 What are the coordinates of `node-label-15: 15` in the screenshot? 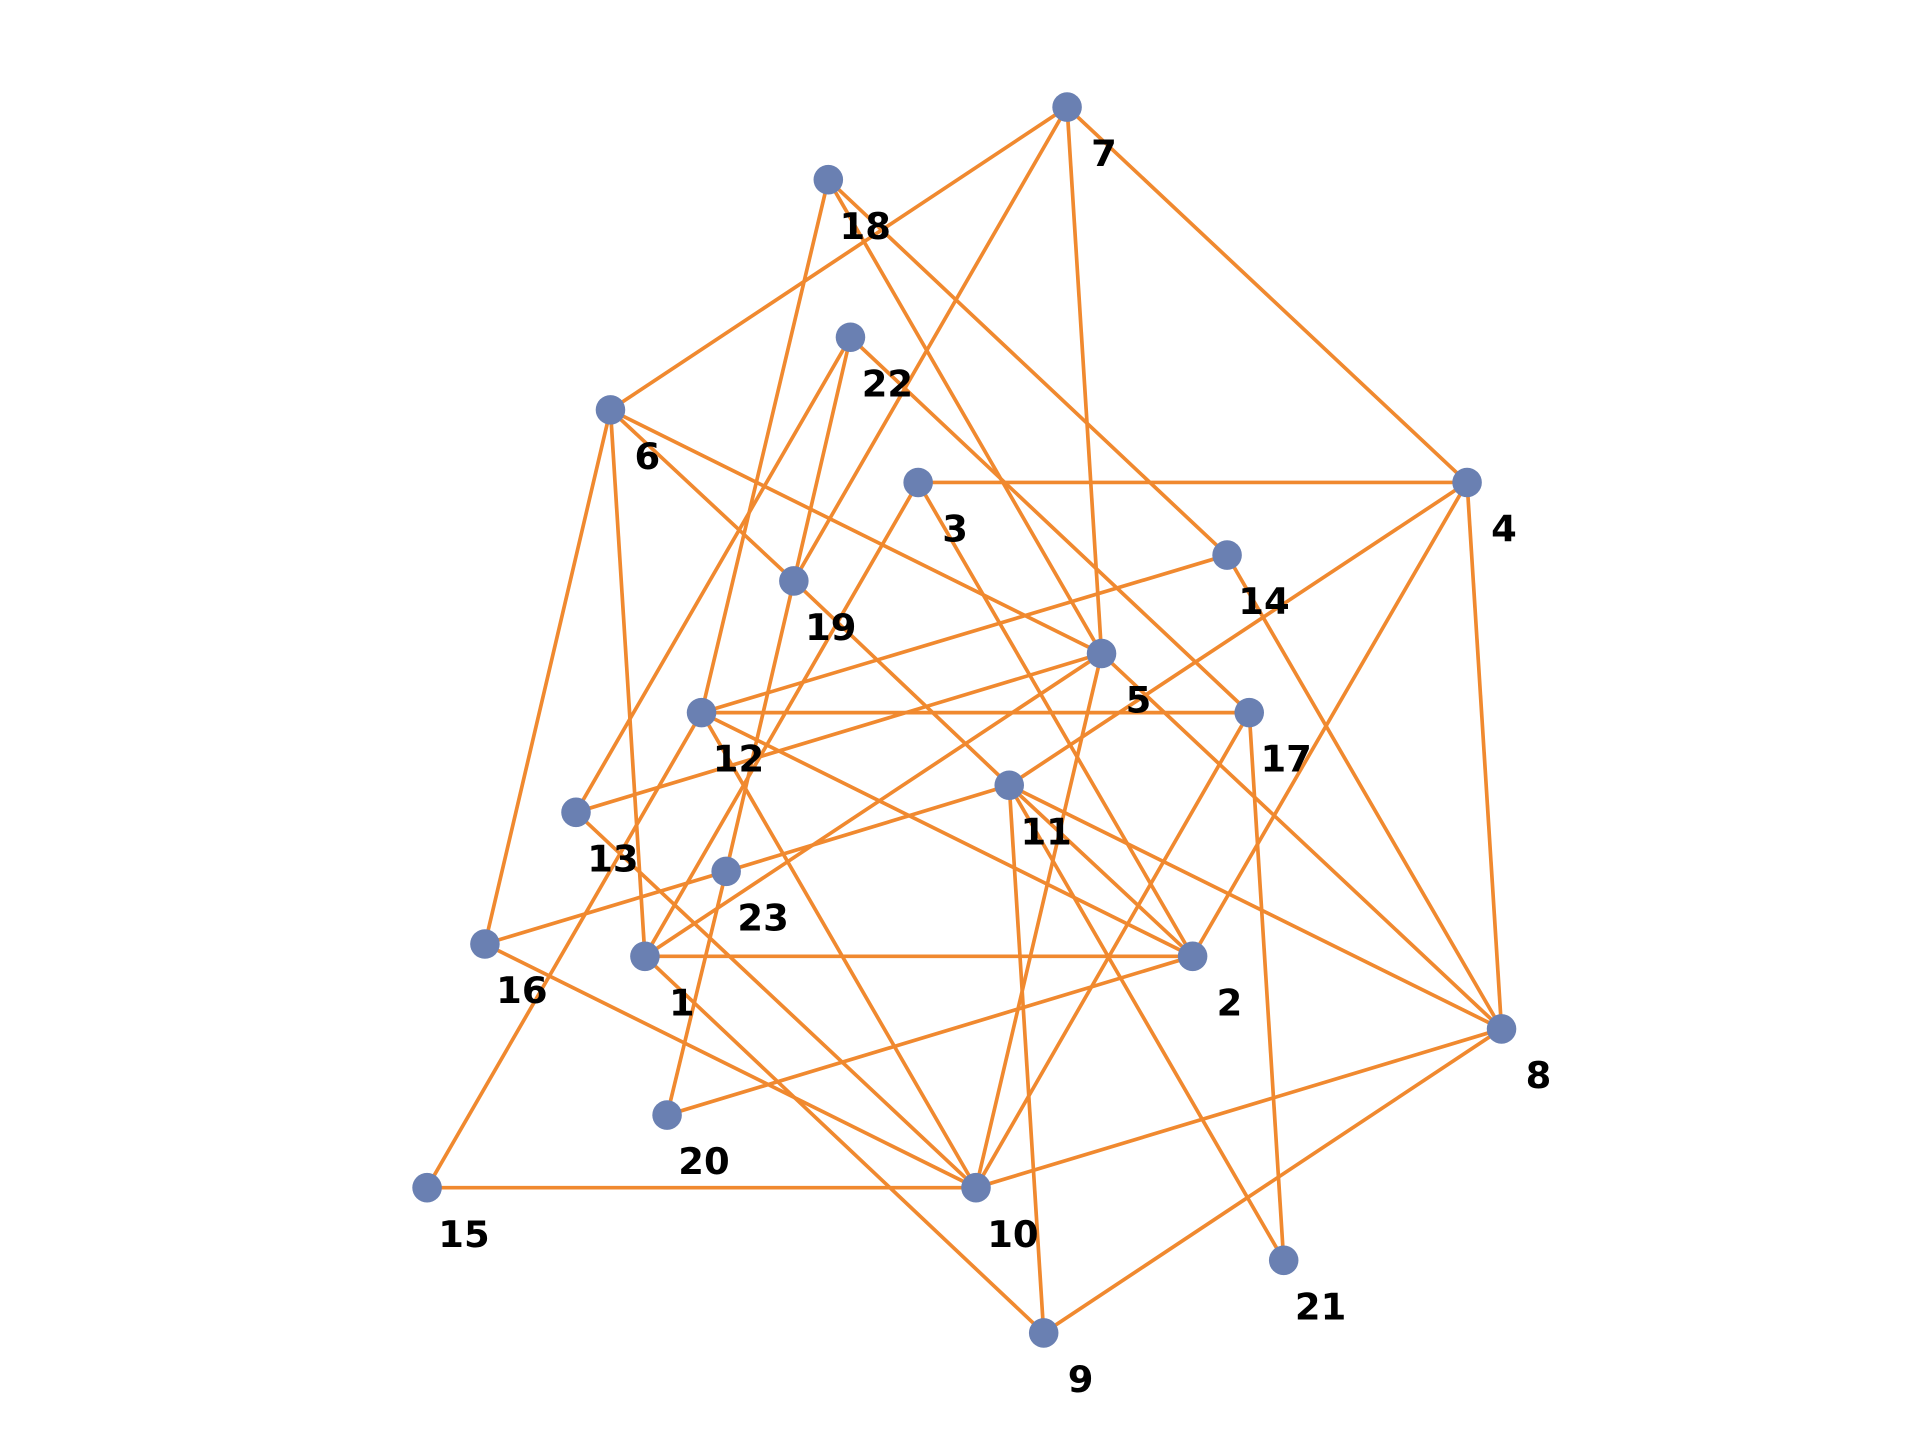 It's located at (463, 1234).